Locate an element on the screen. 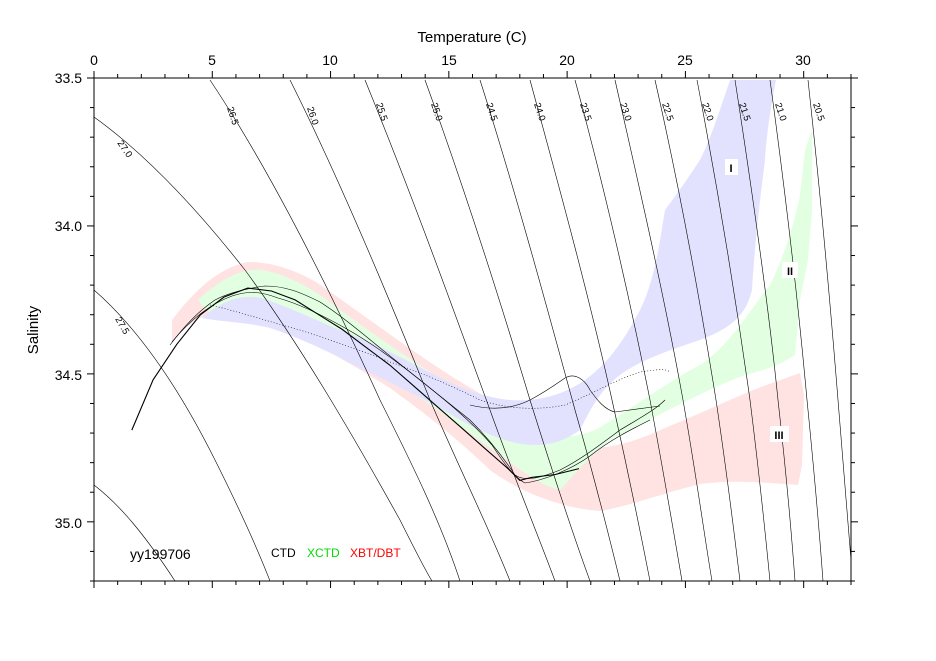 This screenshot has height=661, width=936. contour-label: 25.5 is located at coordinates (381, 112).